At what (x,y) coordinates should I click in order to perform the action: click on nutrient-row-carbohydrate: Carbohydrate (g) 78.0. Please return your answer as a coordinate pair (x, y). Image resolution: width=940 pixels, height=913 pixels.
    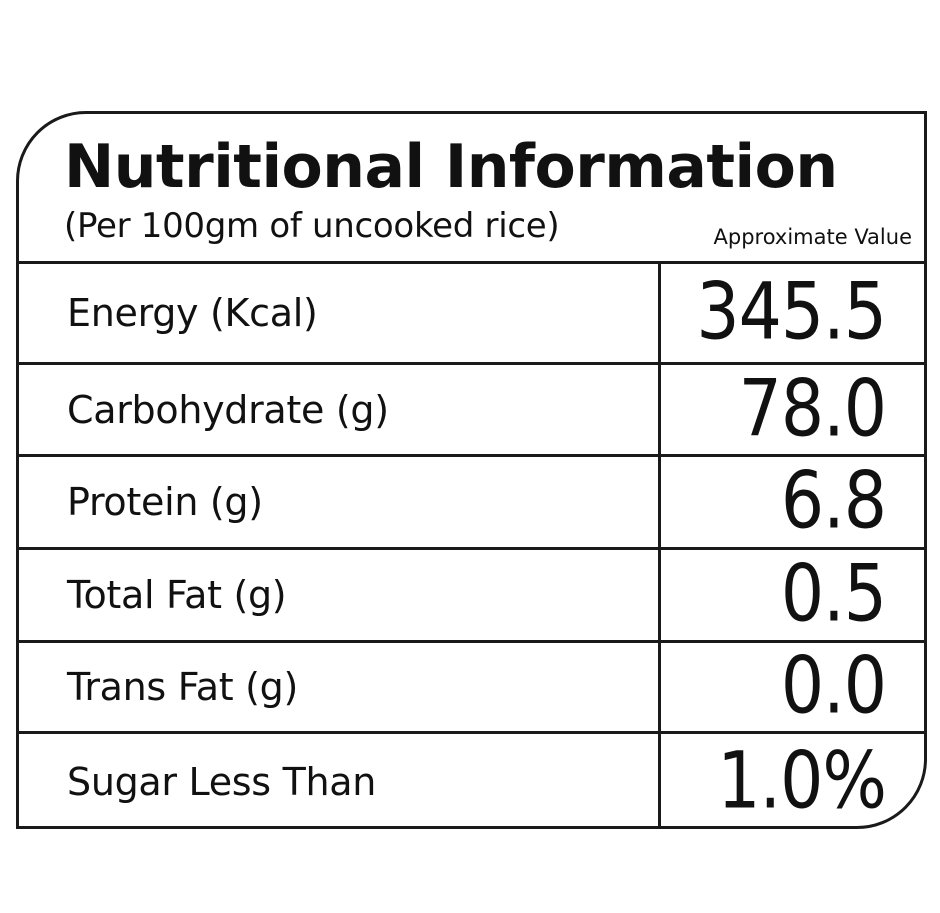
    Looking at the image, I should click on (471, 411).